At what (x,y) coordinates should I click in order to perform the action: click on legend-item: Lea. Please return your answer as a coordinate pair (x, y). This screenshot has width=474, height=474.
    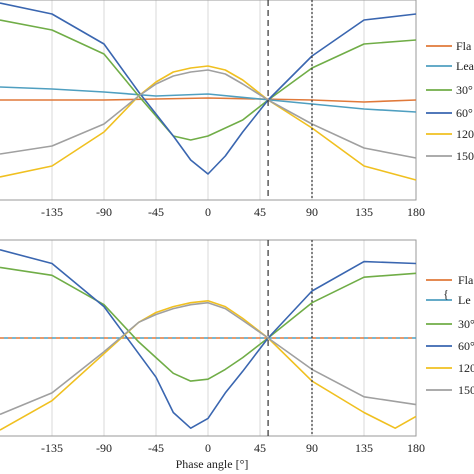
    Looking at the image, I should click on (450, 66).